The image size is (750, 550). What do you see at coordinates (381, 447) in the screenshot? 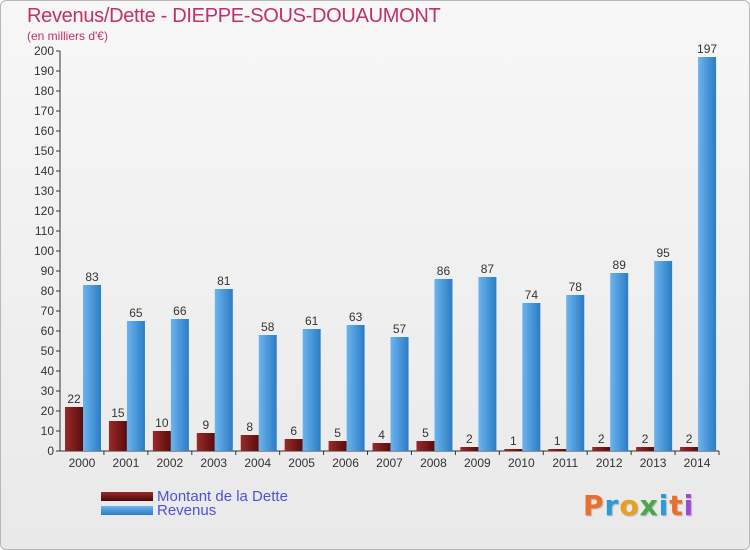
I see `bar-dette-2007` at bounding box center [381, 447].